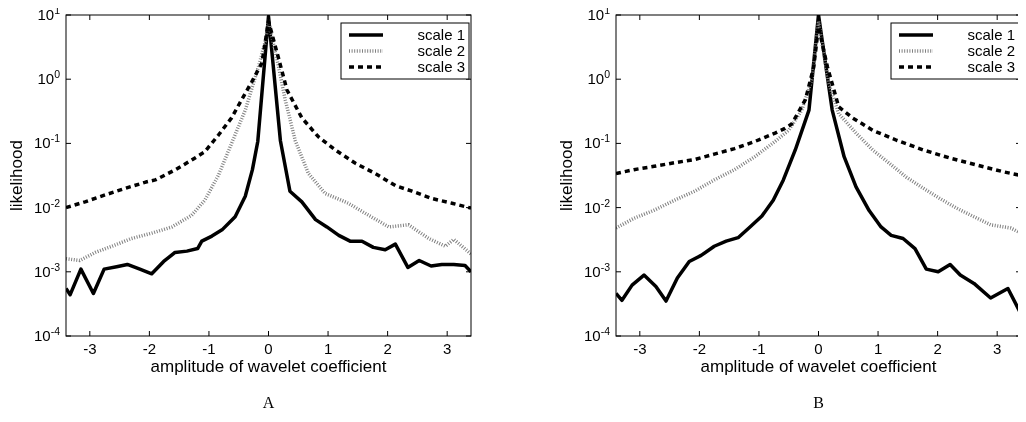 The height and width of the screenshot is (422, 1026). What do you see at coordinates (818, 402) in the screenshot?
I see `text: B` at bounding box center [818, 402].